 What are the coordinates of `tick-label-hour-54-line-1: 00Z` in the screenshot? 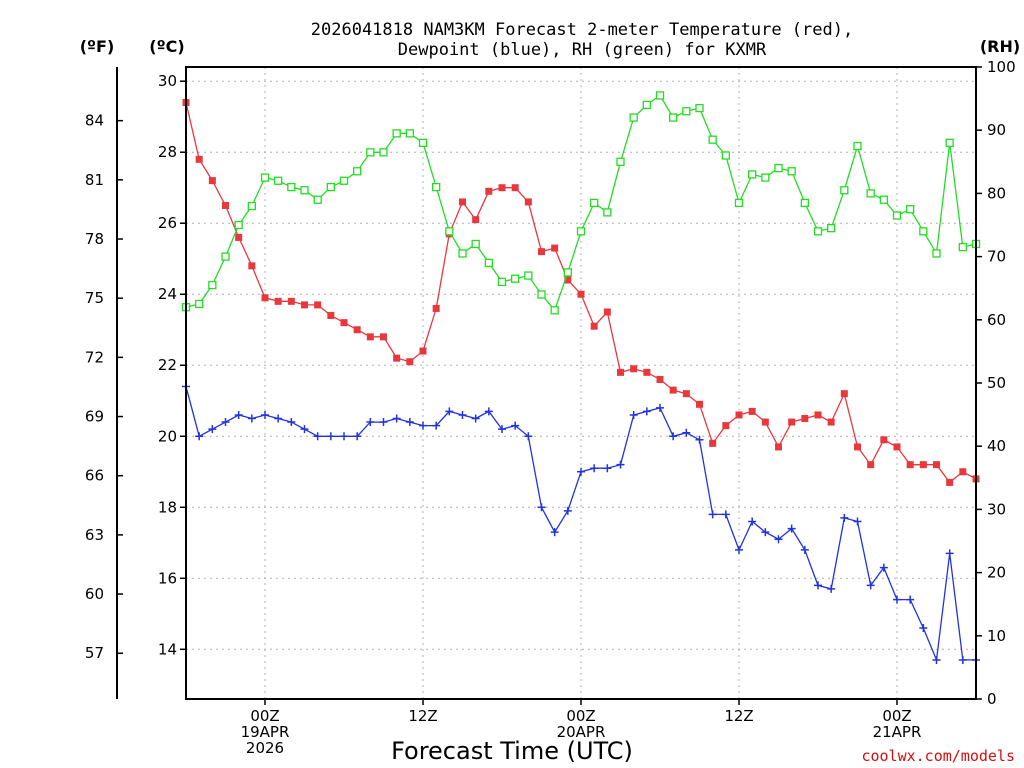 It's located at (896, 716).